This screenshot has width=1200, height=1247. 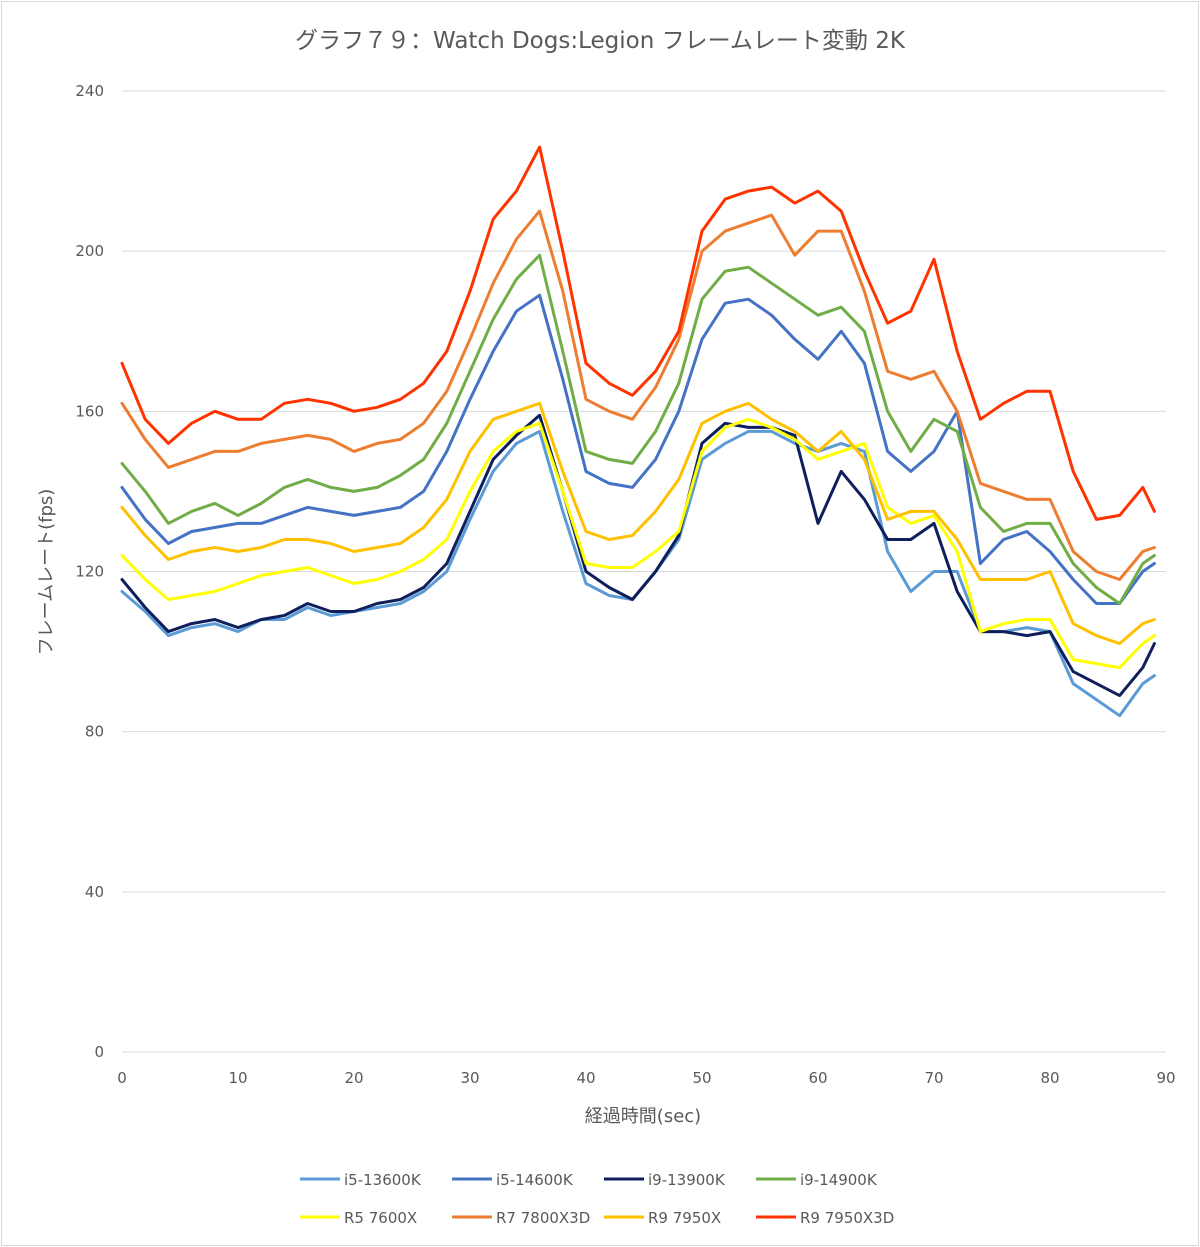 What do you see at coordinates (1165, 1078) in the screenshot?
I see `x-tick-label: 90` at bounding box center [1165, 1078].